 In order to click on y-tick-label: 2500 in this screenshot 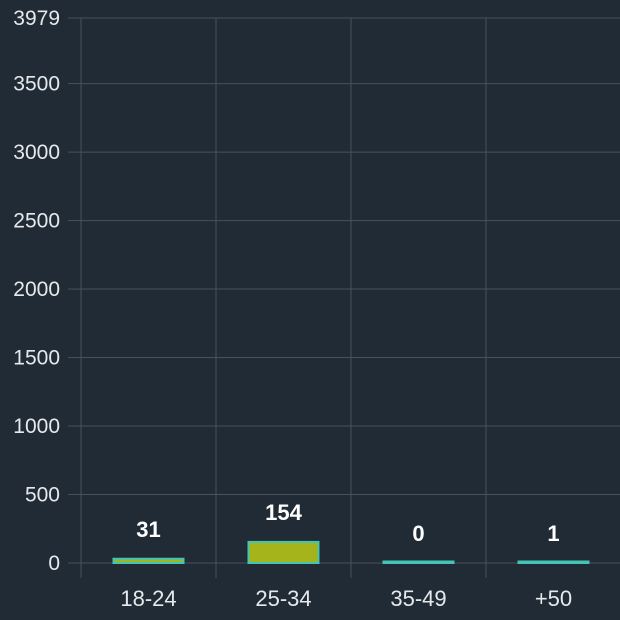, I will do `click(36, 221)`.